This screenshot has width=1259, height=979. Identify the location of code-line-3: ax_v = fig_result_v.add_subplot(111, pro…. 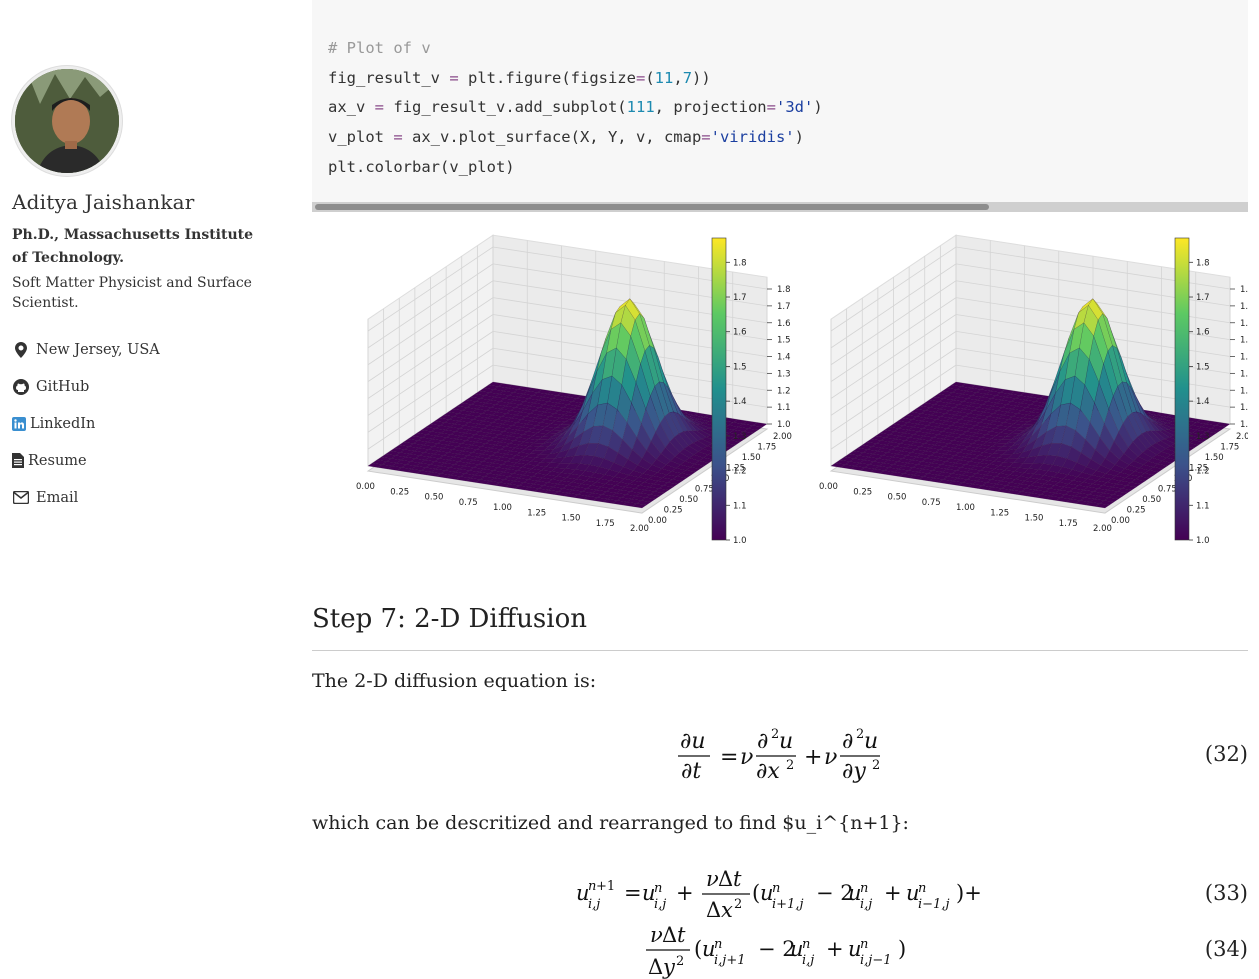
(575, 107).